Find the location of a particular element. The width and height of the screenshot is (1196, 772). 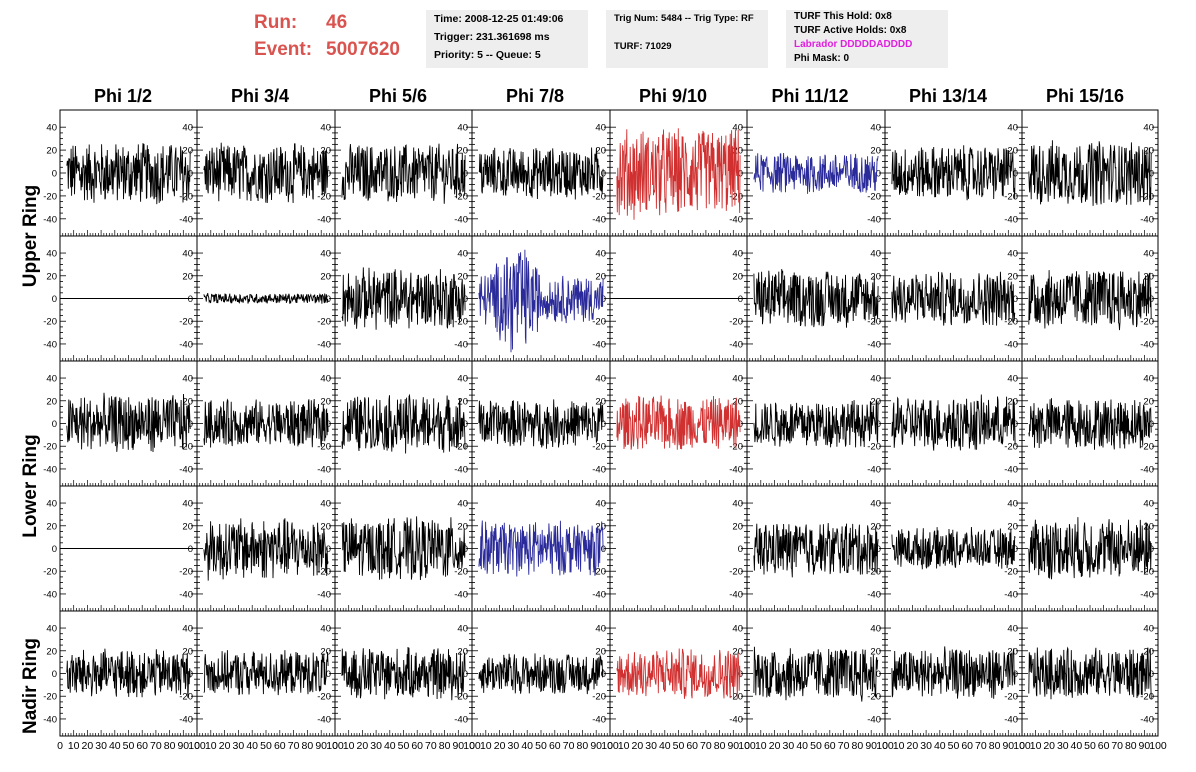

turf-this-hold-text: TURF This Hold: 0x8 is located at coordinates (843, 16).